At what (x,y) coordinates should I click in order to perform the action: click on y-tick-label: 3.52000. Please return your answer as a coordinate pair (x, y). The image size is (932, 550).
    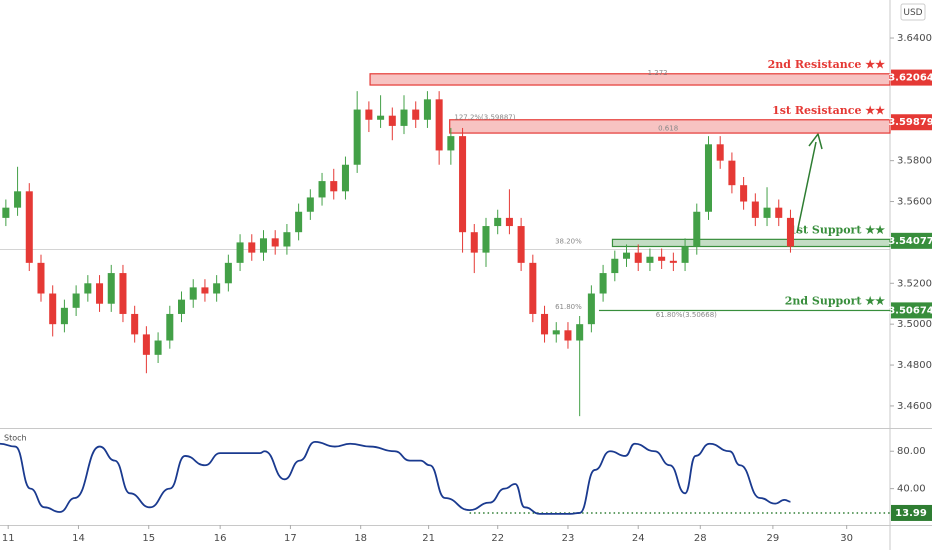
    Looking at the image, I should click on (914, 283).